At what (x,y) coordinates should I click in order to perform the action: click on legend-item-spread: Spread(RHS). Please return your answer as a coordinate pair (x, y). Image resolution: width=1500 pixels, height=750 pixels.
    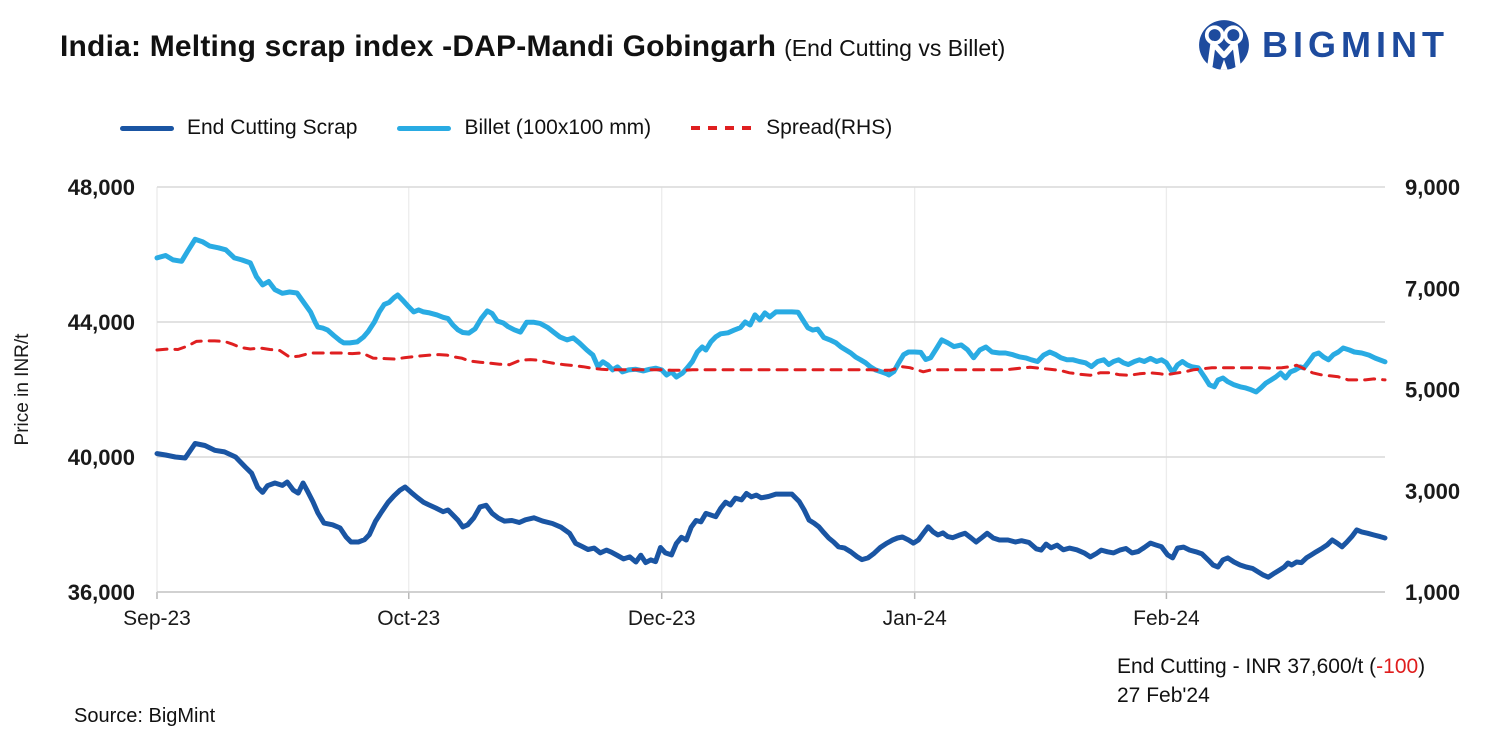
    Looking at the image, I should click on (791, 128).